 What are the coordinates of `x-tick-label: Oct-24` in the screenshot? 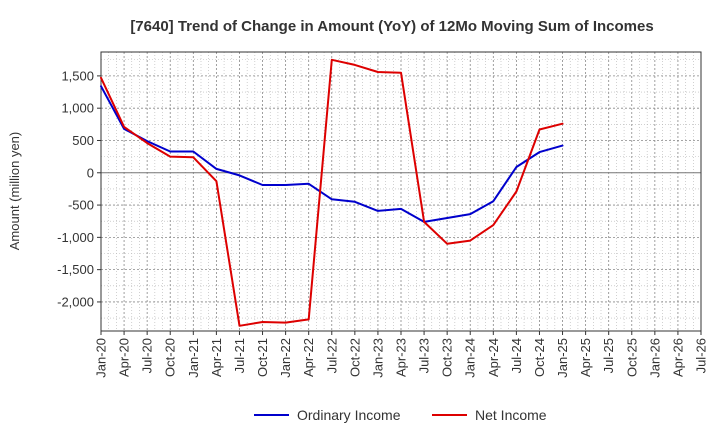 It's located at (539, 357).